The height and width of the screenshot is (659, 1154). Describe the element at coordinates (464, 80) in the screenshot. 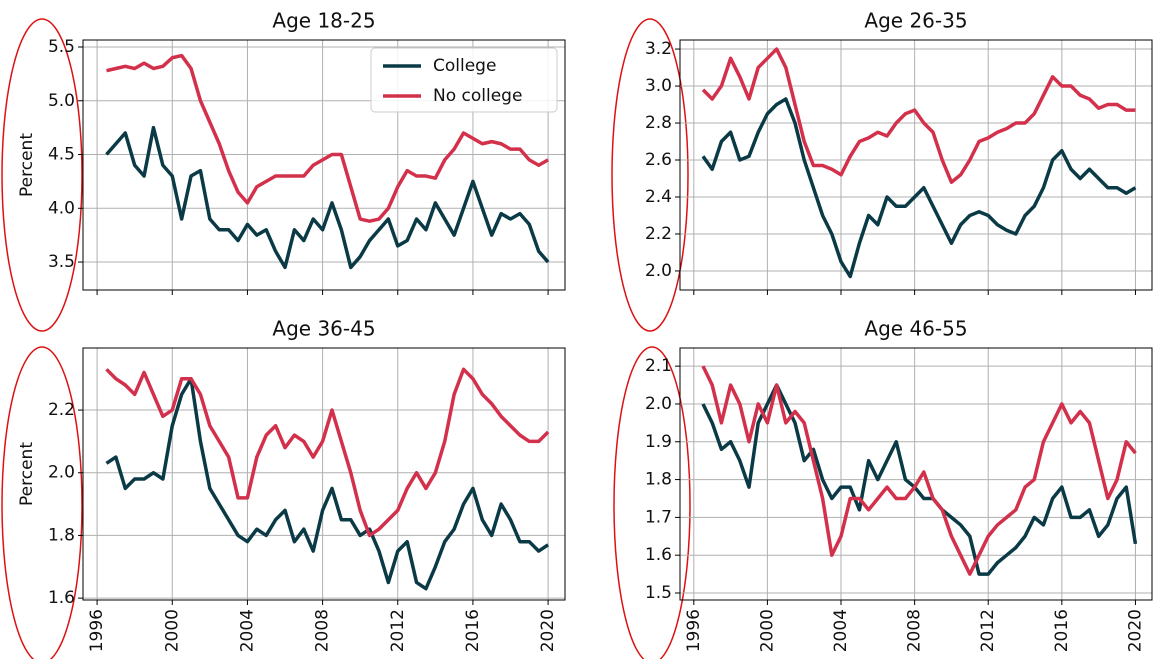

I see `legend: College No college` at that location.